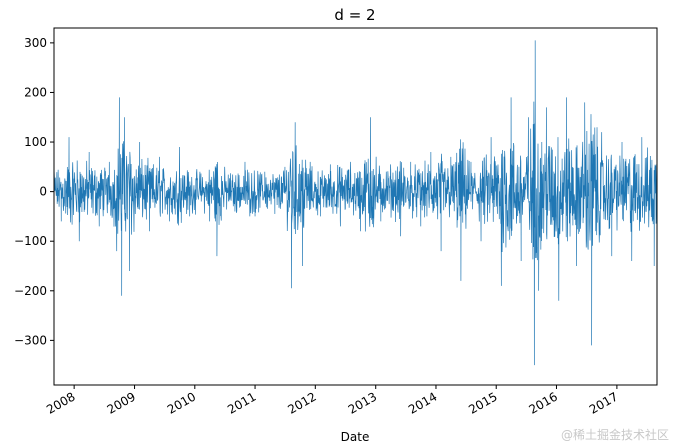 The image size is (675, 447). What do you see at coordinates (34, 191) in the screenshot?
I see `y-axis: −300 −200 −100 0 100 200 300` at bounding box center [34, 191].